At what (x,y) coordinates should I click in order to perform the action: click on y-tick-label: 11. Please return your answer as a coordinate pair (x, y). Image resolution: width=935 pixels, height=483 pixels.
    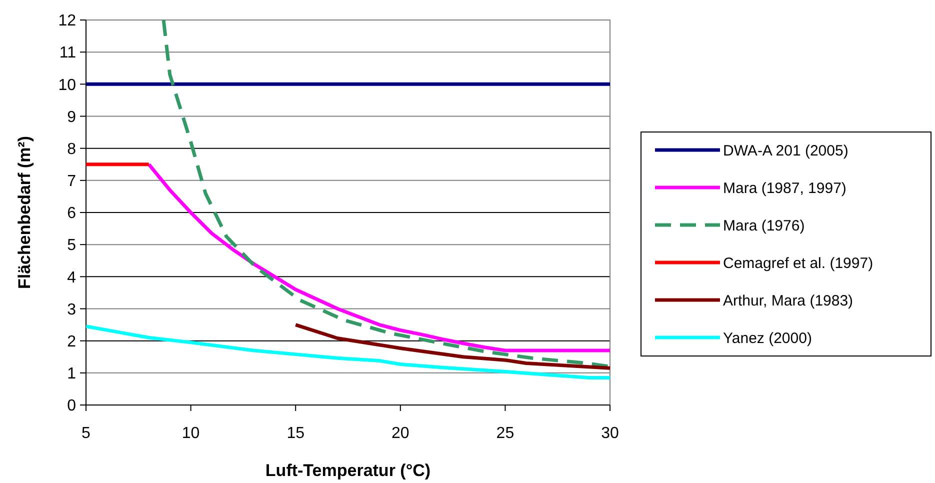
    Looking at the image, I should click on (67, 53).